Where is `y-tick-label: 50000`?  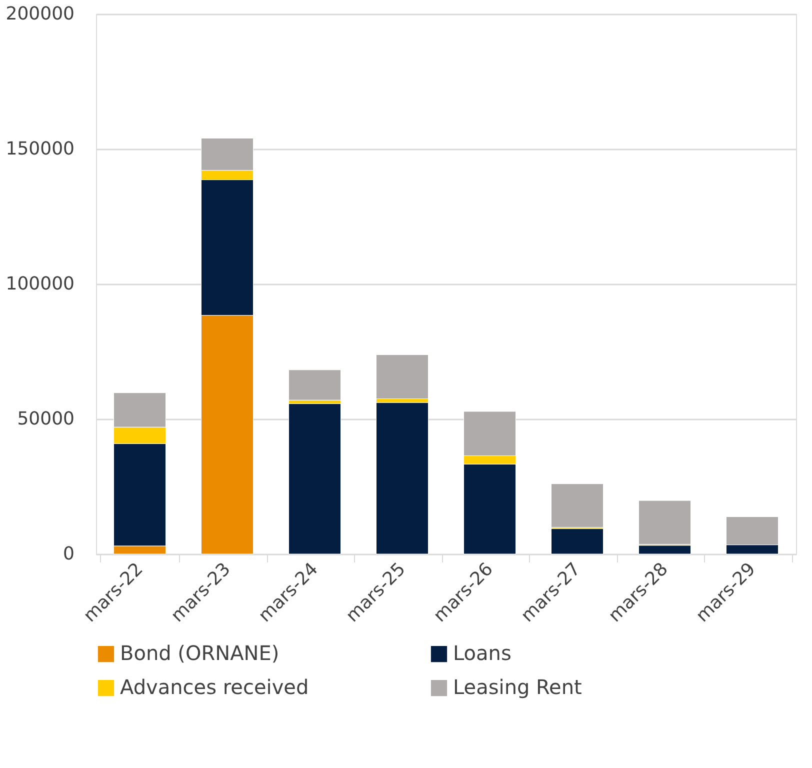 y-tick-label: 50000 is located at coordinates (45, 419).